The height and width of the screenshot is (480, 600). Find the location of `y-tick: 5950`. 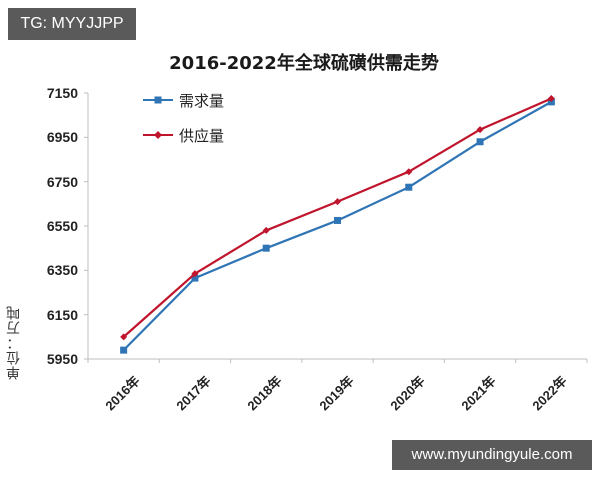

y-tick: 5950 is located at coordinates (62, 359).